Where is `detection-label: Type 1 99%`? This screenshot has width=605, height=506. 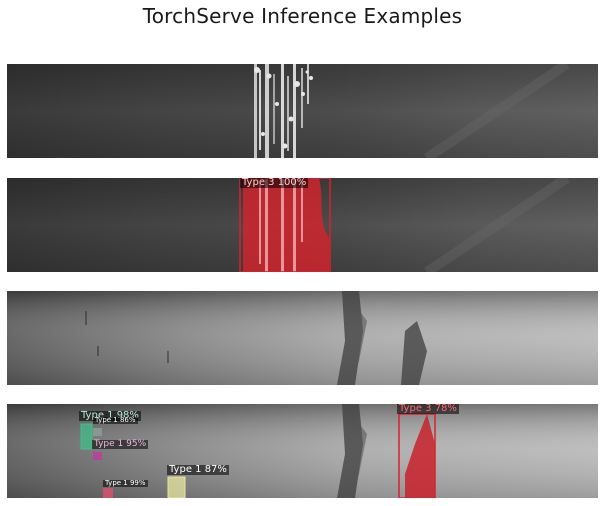 detection-label: Type 1 99% is located at coordinates (125, 483).